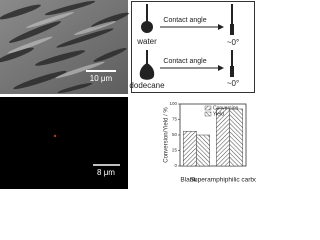  What do you see at coordinates (226, 108) in the screenshot?
I see `legend-label: Conversion` at bounding box center [226, 108].